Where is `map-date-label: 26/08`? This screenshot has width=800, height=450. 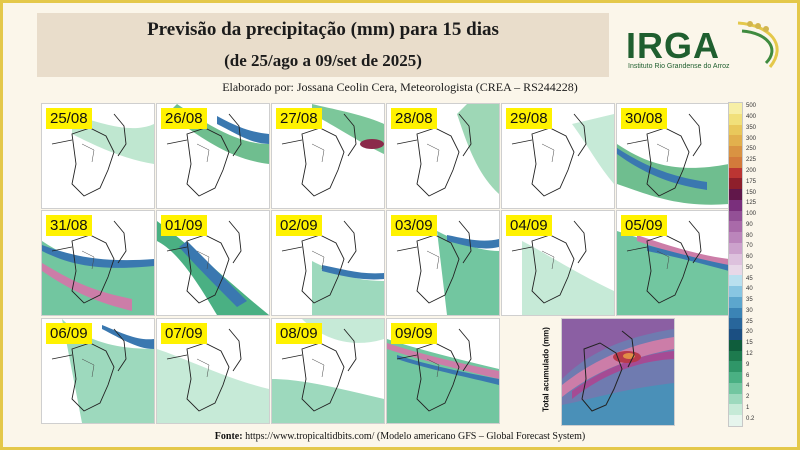 map-date-label: 26/08 is located at coordinates (184, 118).